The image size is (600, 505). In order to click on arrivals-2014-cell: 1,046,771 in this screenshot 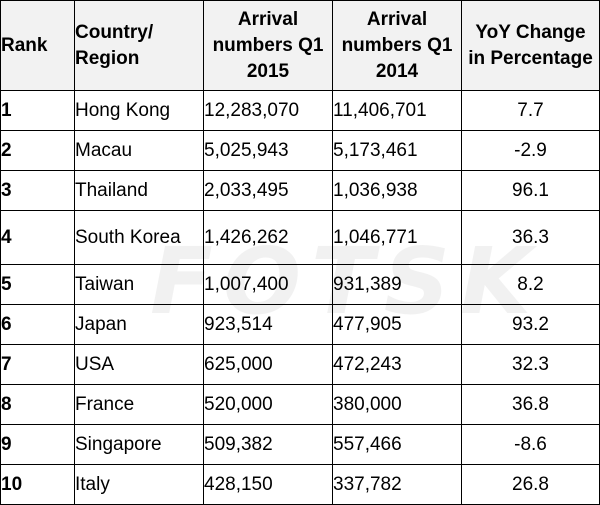, I will do `click(397, 237)`.